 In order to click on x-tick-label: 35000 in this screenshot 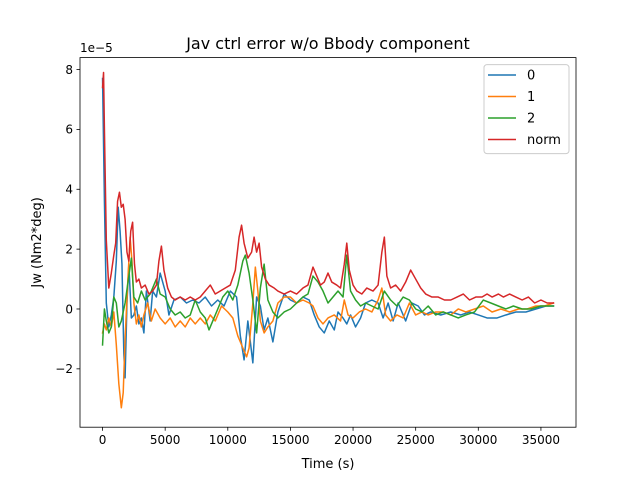, I will do `click(541, 440)`.